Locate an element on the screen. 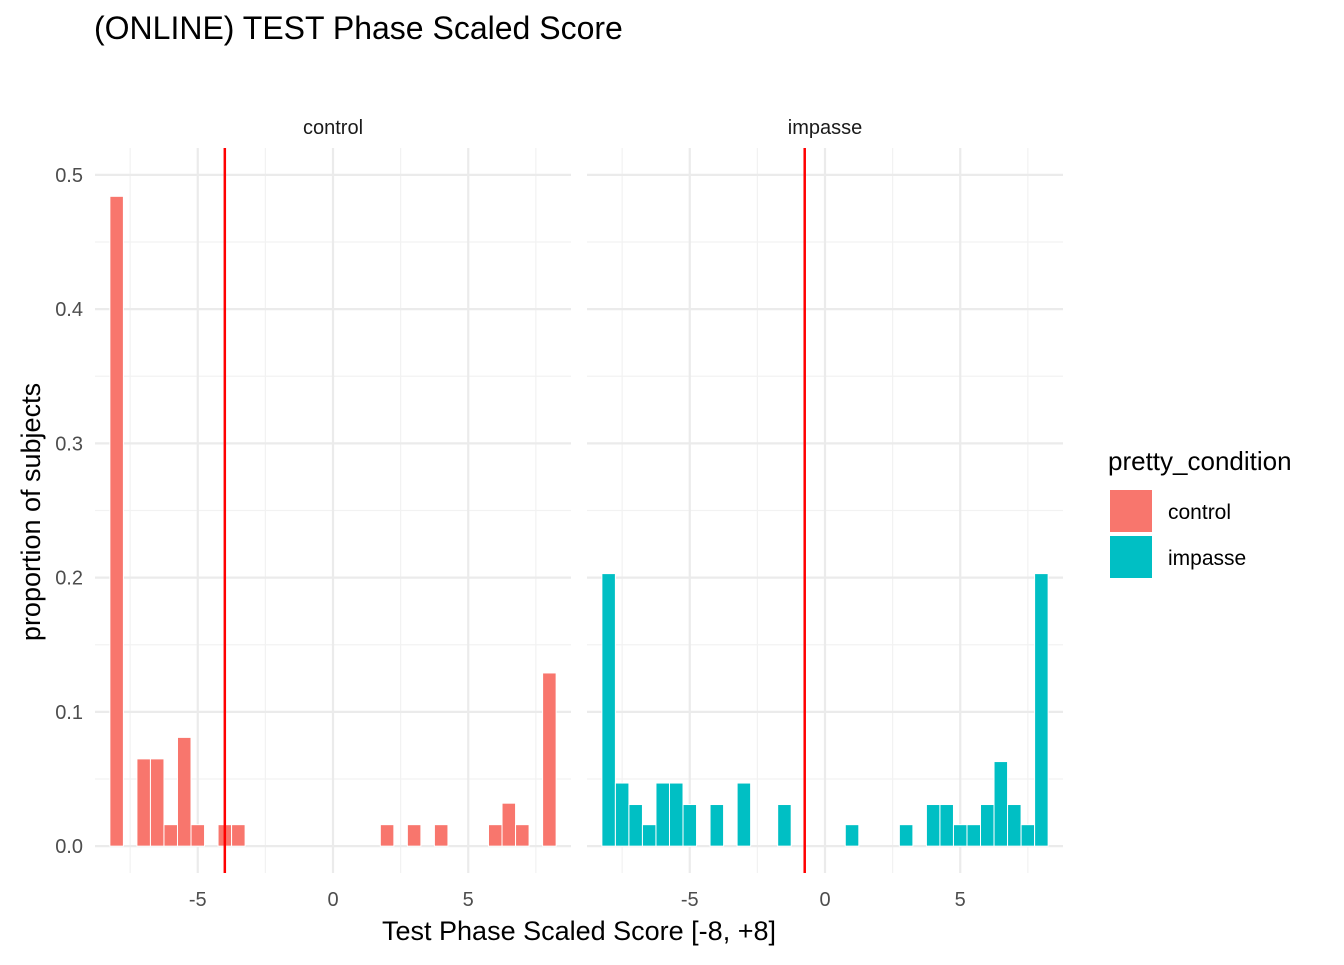 The height and width of the screenshot is (965, 1344). legend-label: control is located at coordinates (1199, 512).